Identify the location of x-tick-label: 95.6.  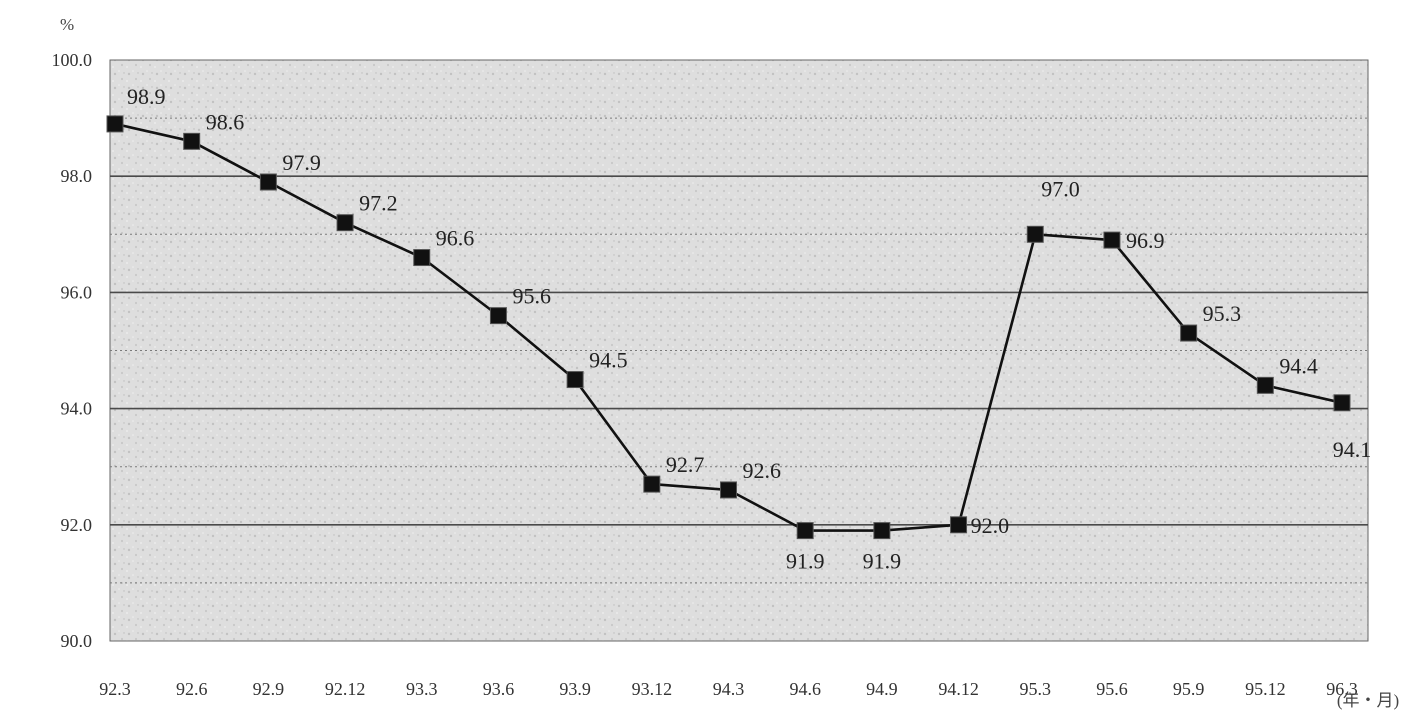
(1112, 689).